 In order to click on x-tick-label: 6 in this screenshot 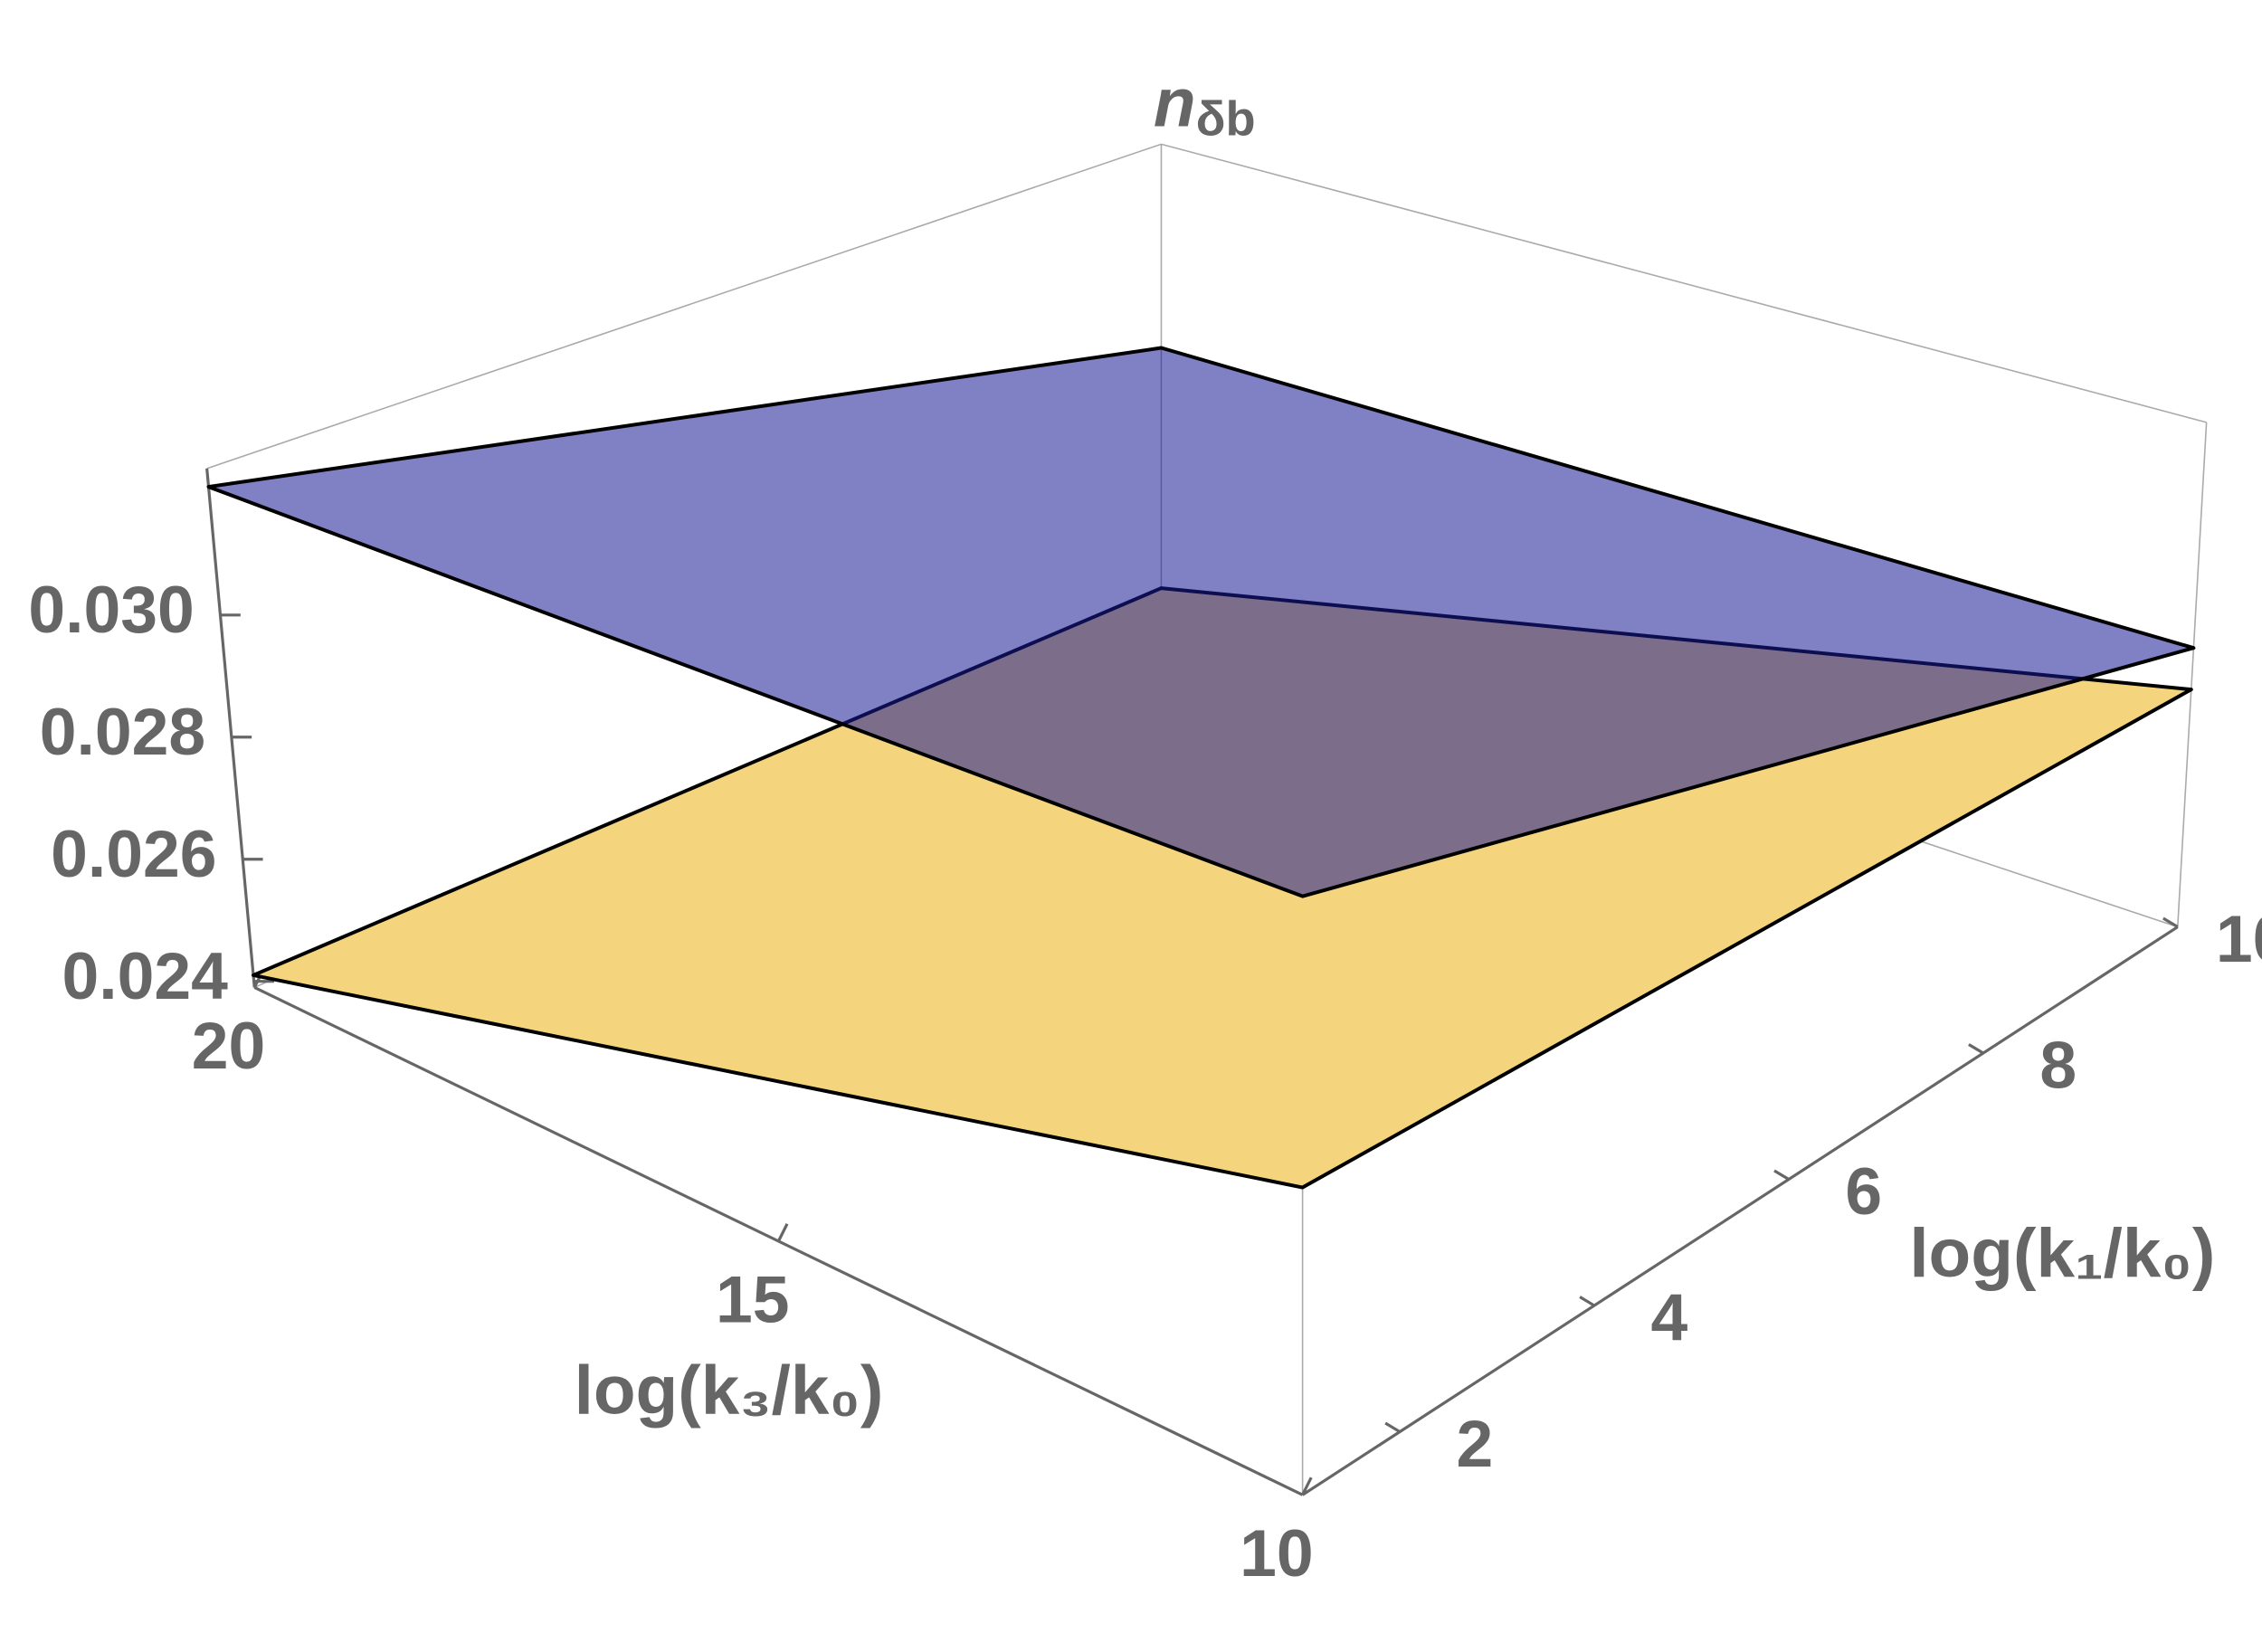, I will do `click(1863, 1191)`.